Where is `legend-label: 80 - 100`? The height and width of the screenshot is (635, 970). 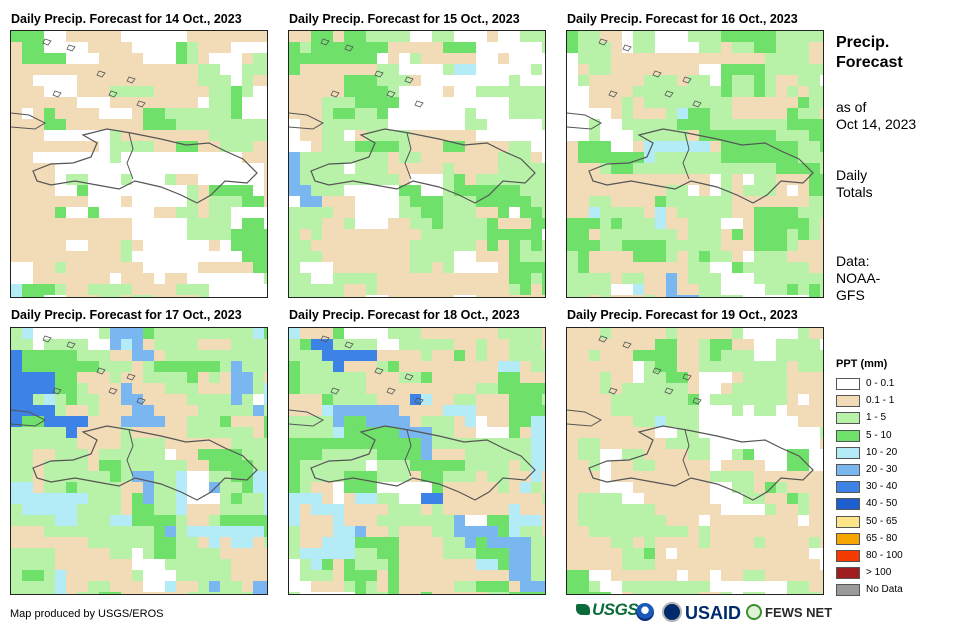
legend-label: 80 - 100 is located at coordinates (884, 555).